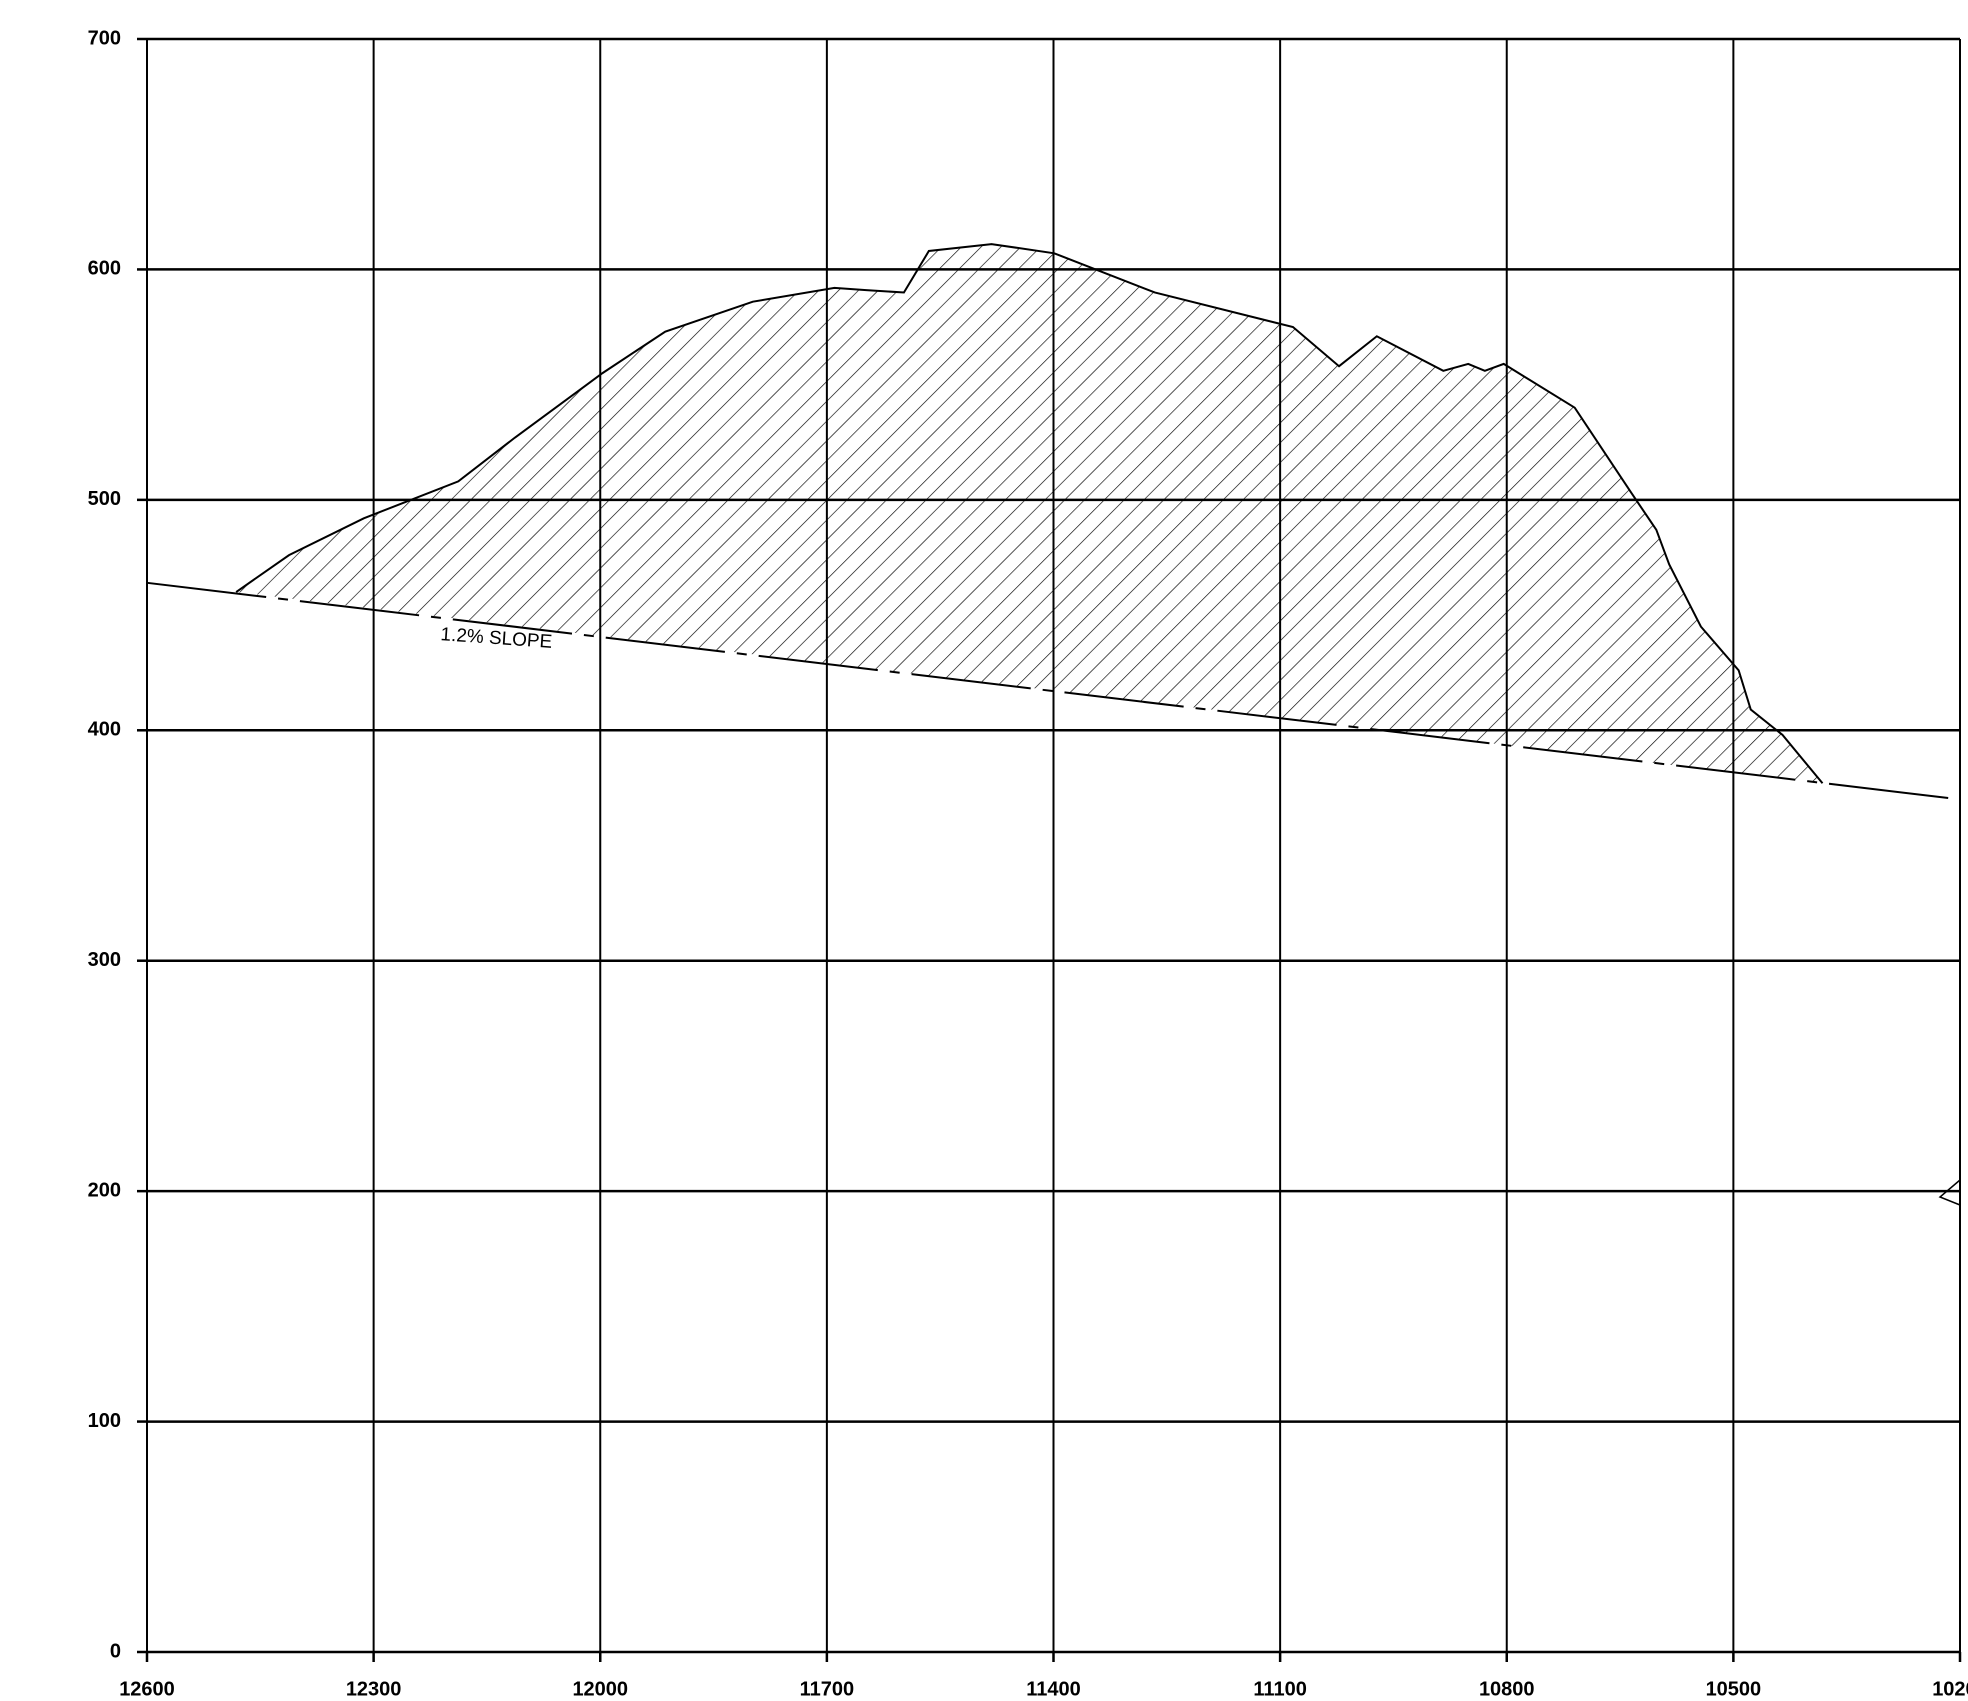 The width and height of the screenshot is (1968, 1701). Describe the element at coordinates (1949, 1192) in the screenshot. I see `break-symbol` at that location.